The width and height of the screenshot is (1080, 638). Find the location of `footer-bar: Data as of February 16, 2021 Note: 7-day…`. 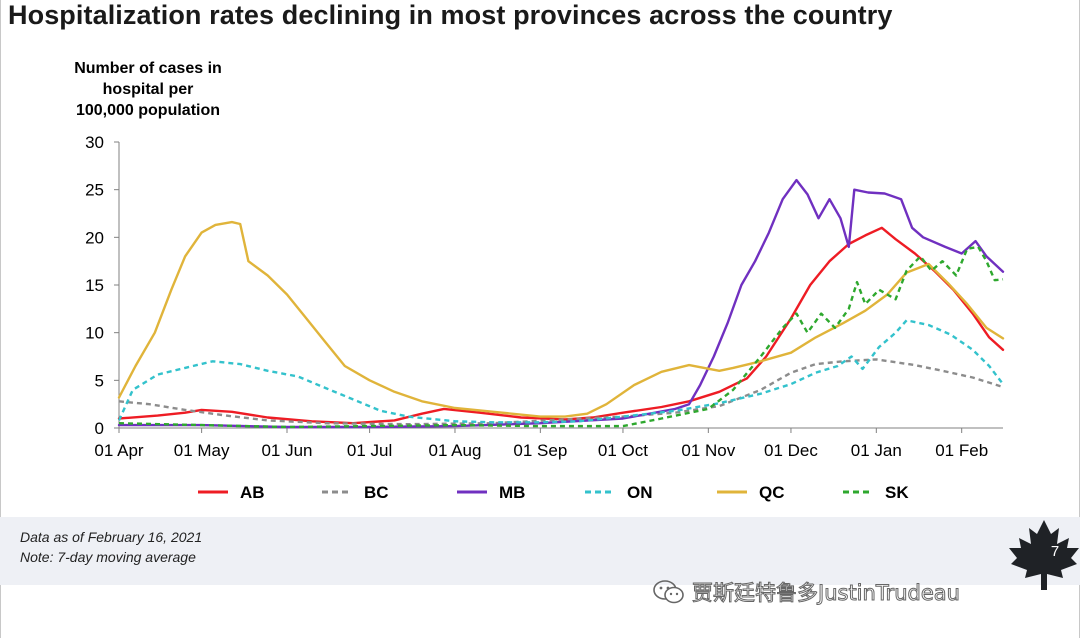

footer-bar: Data as of February 16, 2021 Note: 7-day… is located at coordinates (540, 551).